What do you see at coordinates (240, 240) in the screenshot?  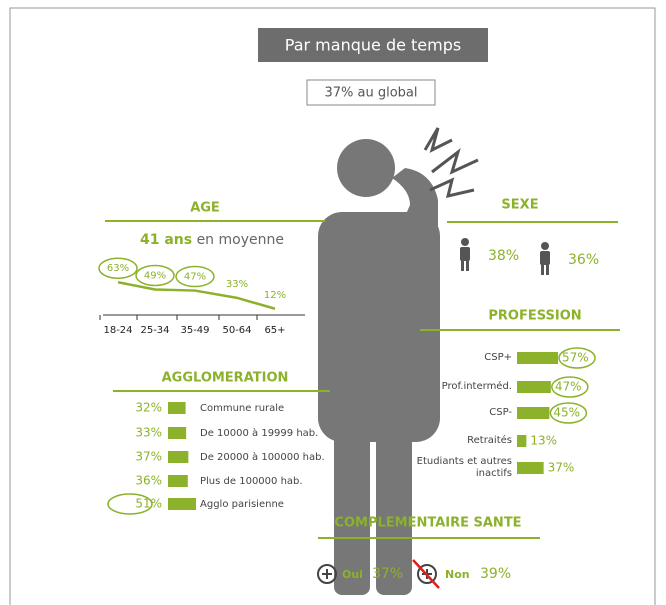 I see `mean-suffix: en moyenne` at bounding box center [240, 240].